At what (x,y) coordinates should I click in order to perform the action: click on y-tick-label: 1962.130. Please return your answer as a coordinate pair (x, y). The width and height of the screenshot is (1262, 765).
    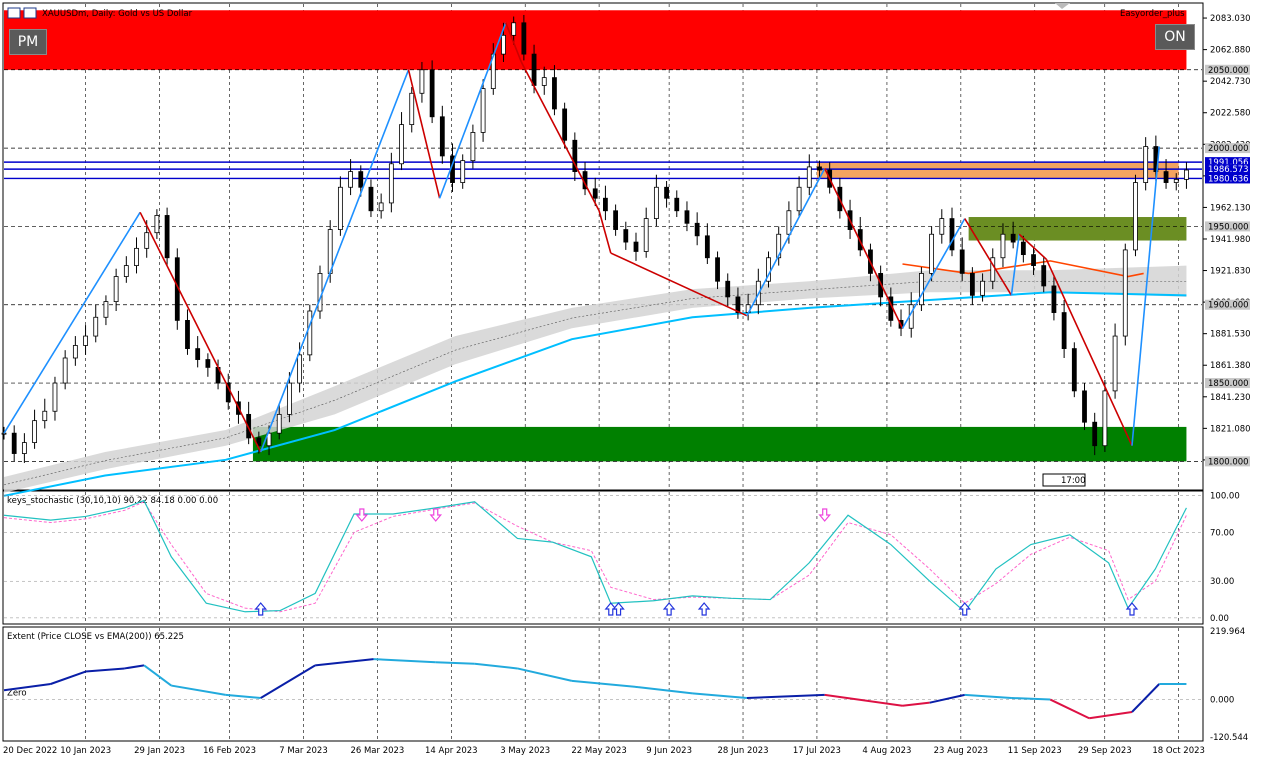
    Looking at the image, I should click on (1230, 208).